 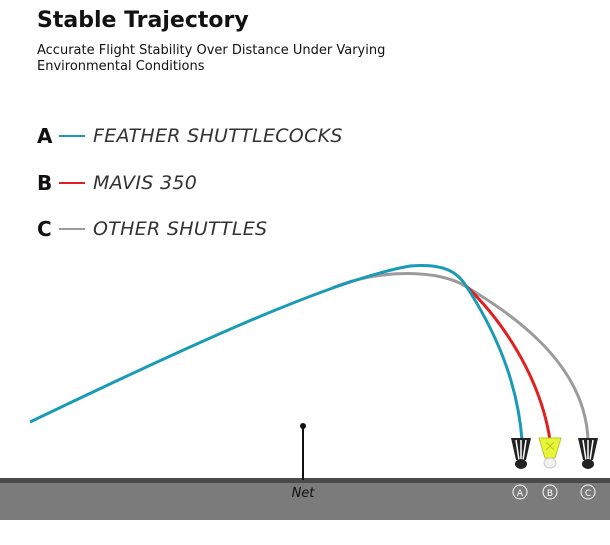 What do you see at coordinates (45, 136) in the screenshot?
I see `legend-letter: A` at bounding box center [45, 136].